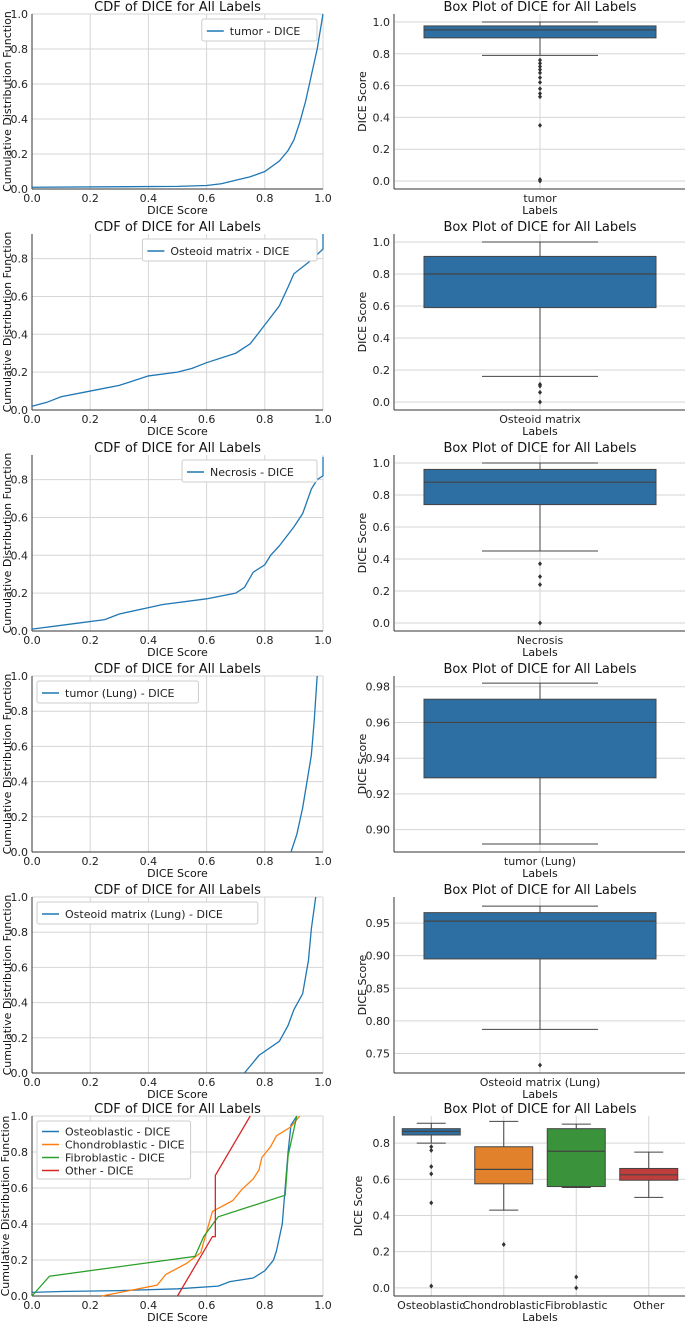  I want to click on y-tick-label: 0.90, so click(378, 956).